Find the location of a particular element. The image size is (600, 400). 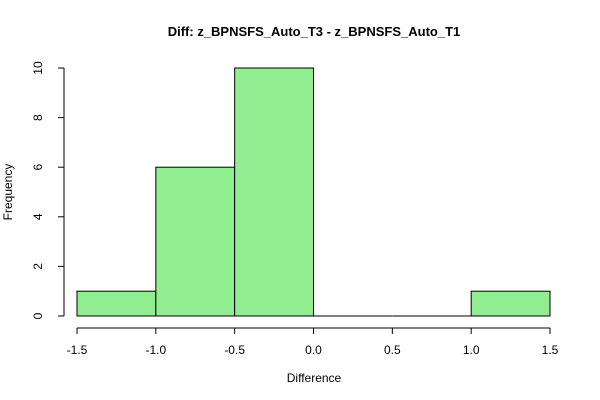

y-tick-label: 6 is located at coordinates (38, 167).